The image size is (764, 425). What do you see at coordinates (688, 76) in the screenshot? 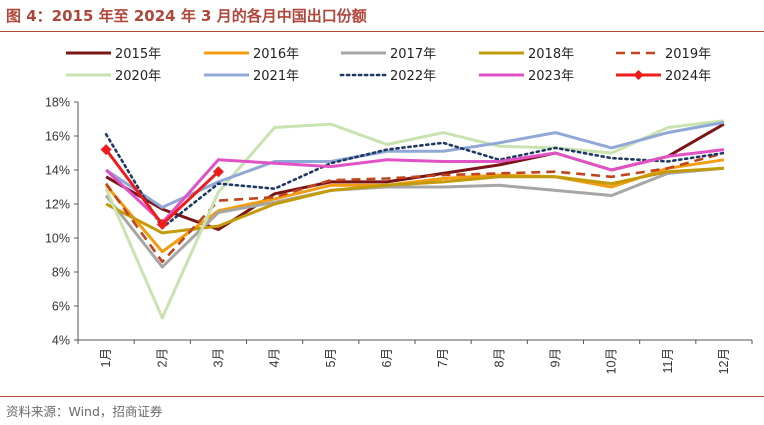
I see `legend-label: 2024年` at bounding box center [688, 76].